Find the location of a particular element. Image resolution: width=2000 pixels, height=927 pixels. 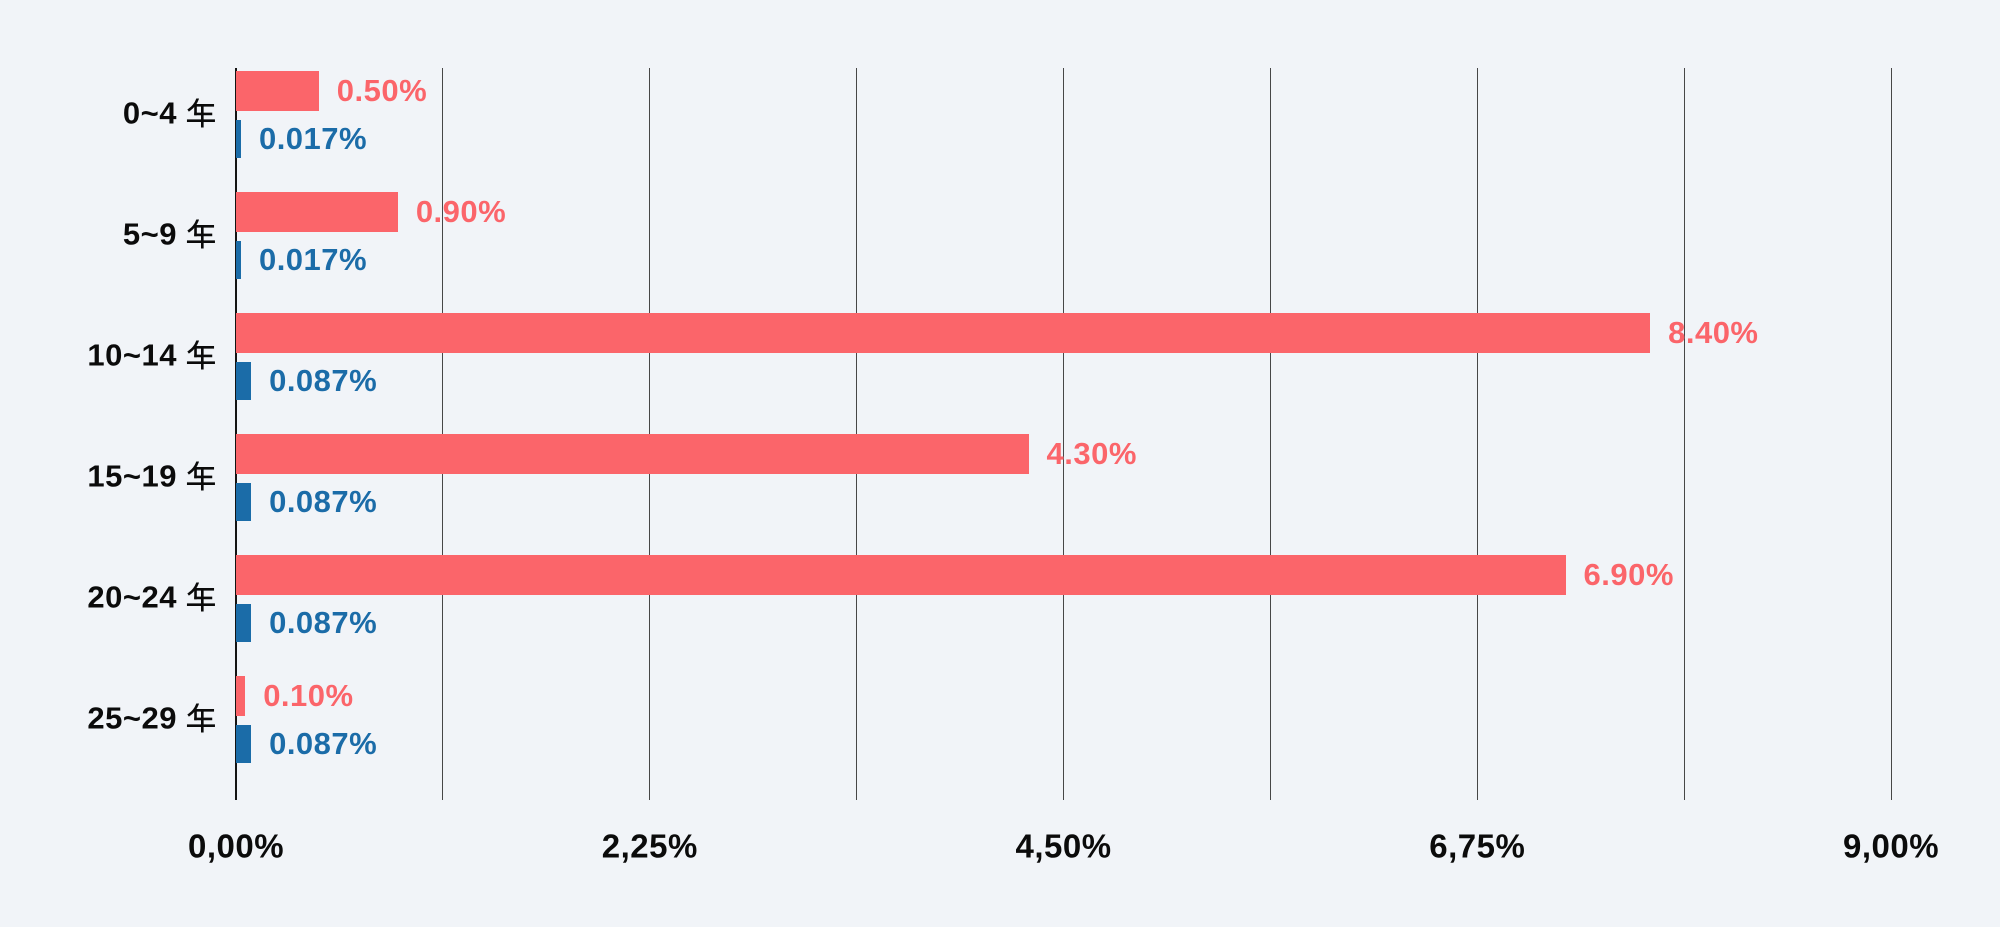

x-tick-label: 6,75% is located at coordinates (1477, 846).